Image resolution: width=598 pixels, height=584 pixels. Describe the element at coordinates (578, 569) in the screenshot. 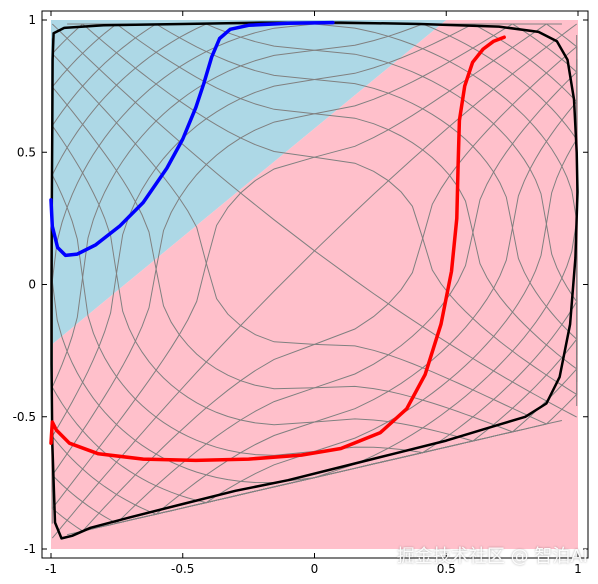

I see `x-tick-label-4: 1` at that location.